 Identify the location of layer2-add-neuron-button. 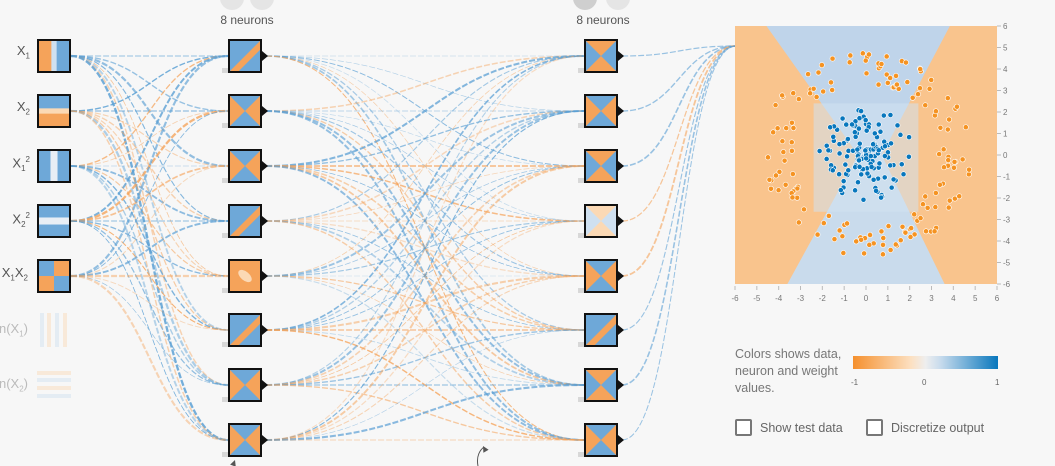
(585, 5).